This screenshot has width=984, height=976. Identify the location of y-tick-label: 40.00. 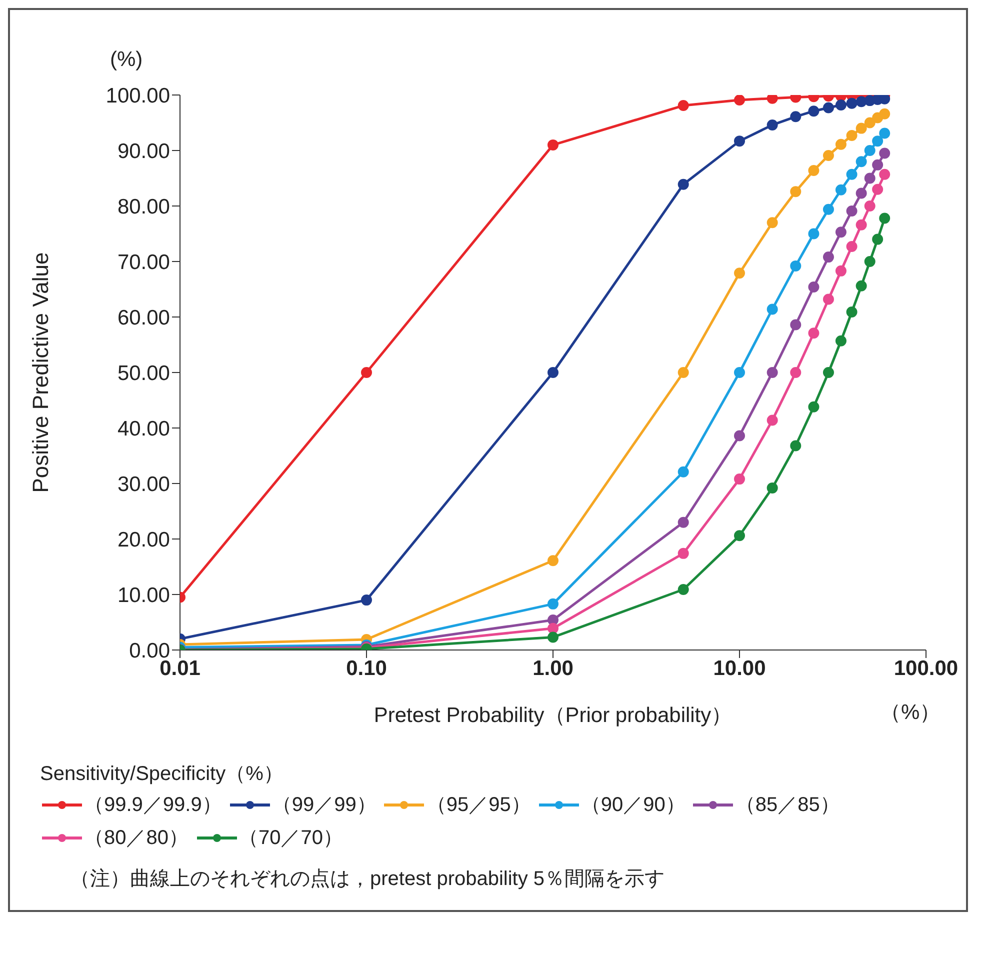
(143, 428).